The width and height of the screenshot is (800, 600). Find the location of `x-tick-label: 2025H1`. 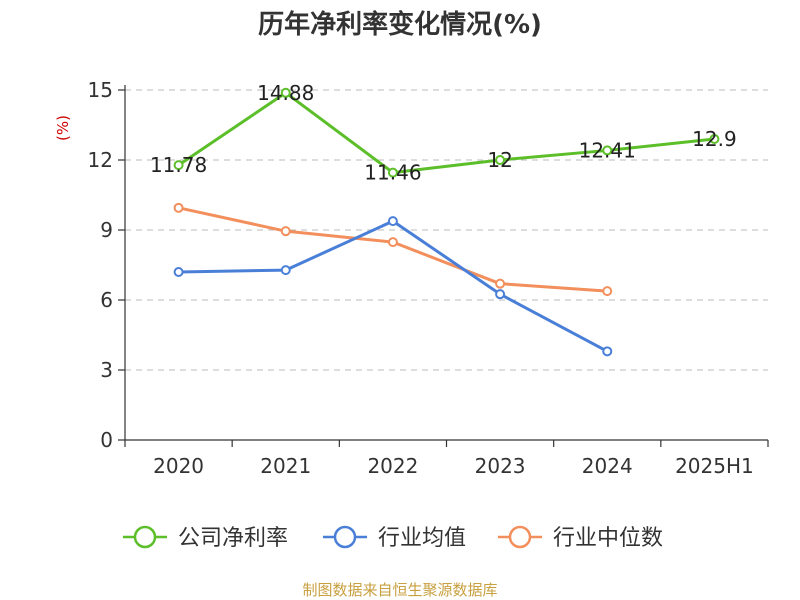

x-tick-label: 2025H1 is located at coordinates (714, 466).